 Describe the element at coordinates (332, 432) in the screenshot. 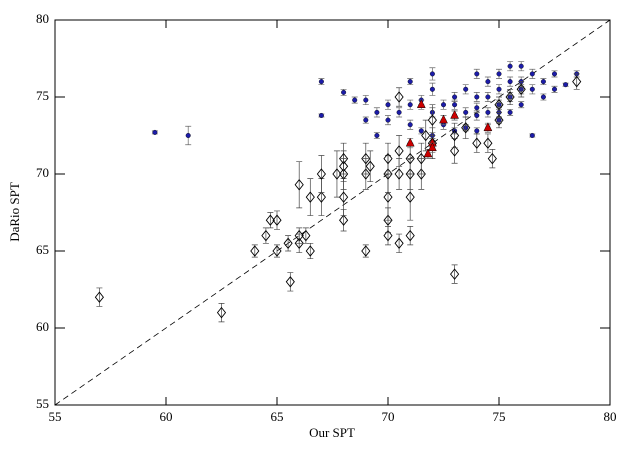

I see `x-axis-label: Our SPT` at that location.